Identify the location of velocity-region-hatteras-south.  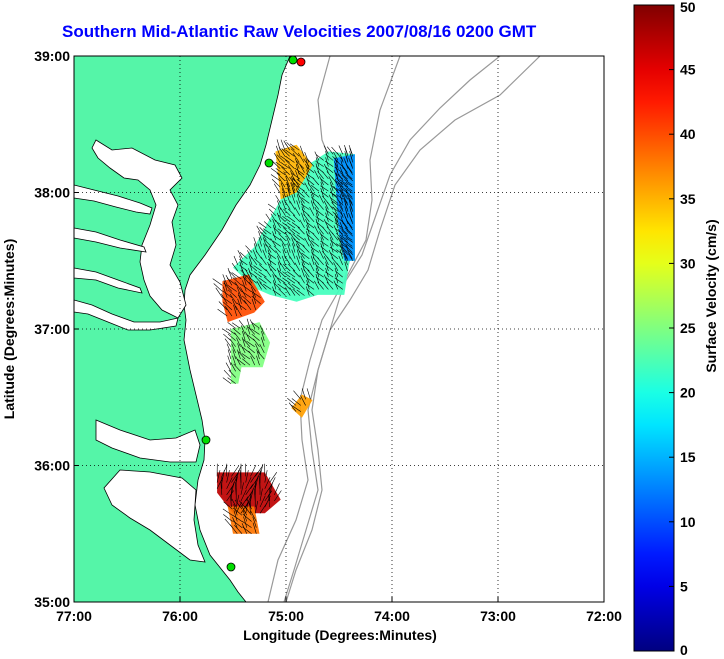
(243, 520).